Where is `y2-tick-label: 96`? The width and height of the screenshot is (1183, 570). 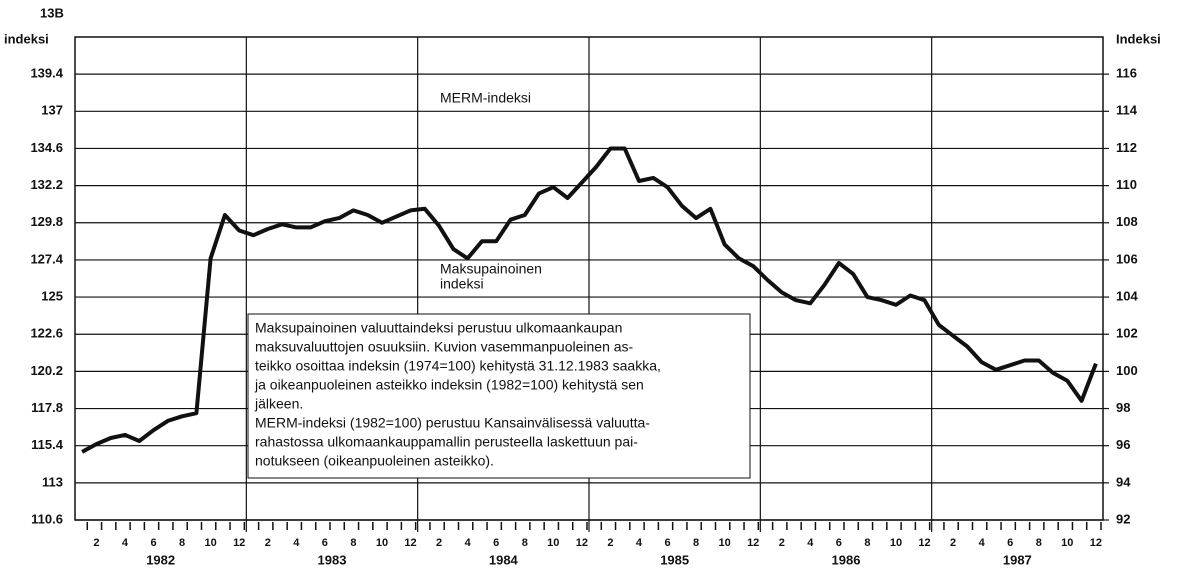 y2-tick-label: 96 is located at coordinates (1123, 444).